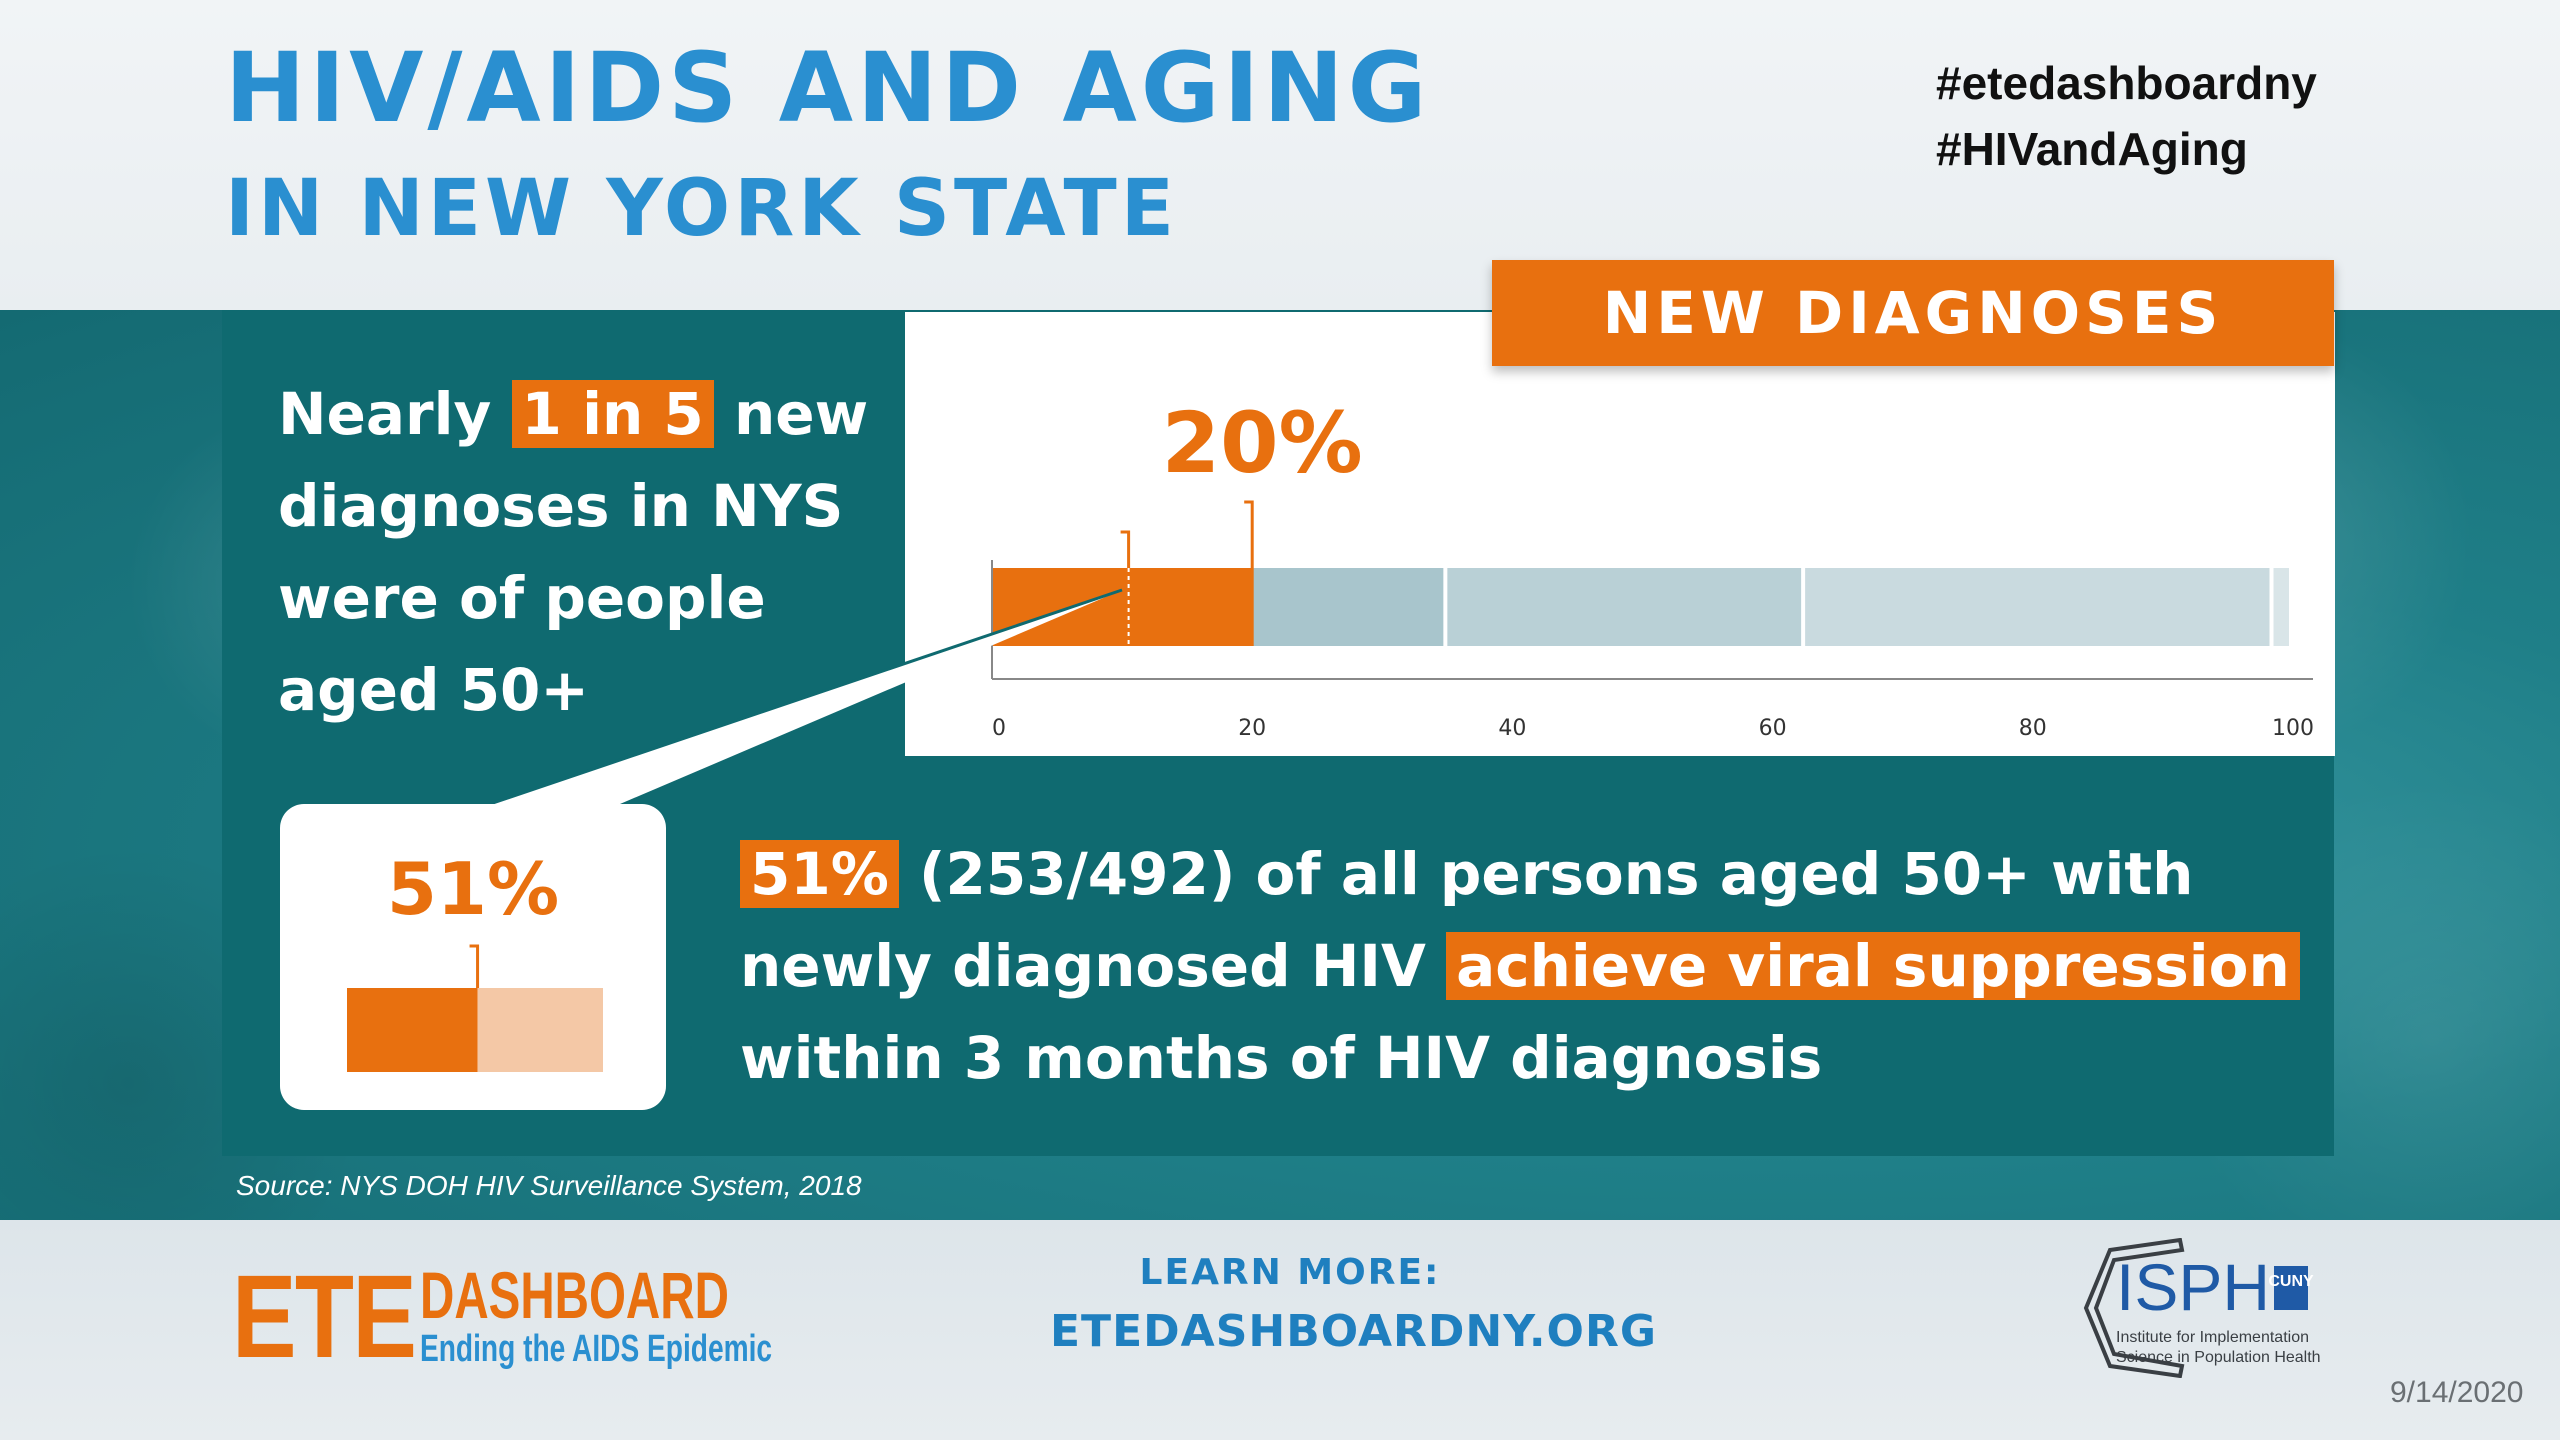  I want to click on x-tick-label: 0, so click(999, 728).